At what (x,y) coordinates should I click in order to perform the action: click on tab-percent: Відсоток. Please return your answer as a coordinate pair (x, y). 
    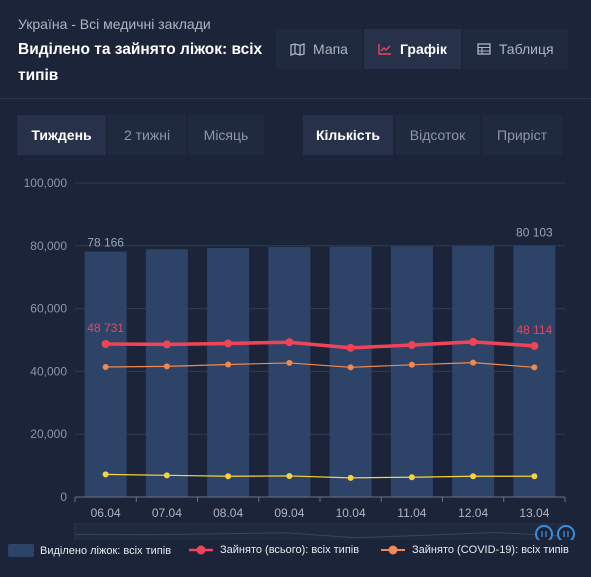
    Looking at the image, I should click on (437, 135).